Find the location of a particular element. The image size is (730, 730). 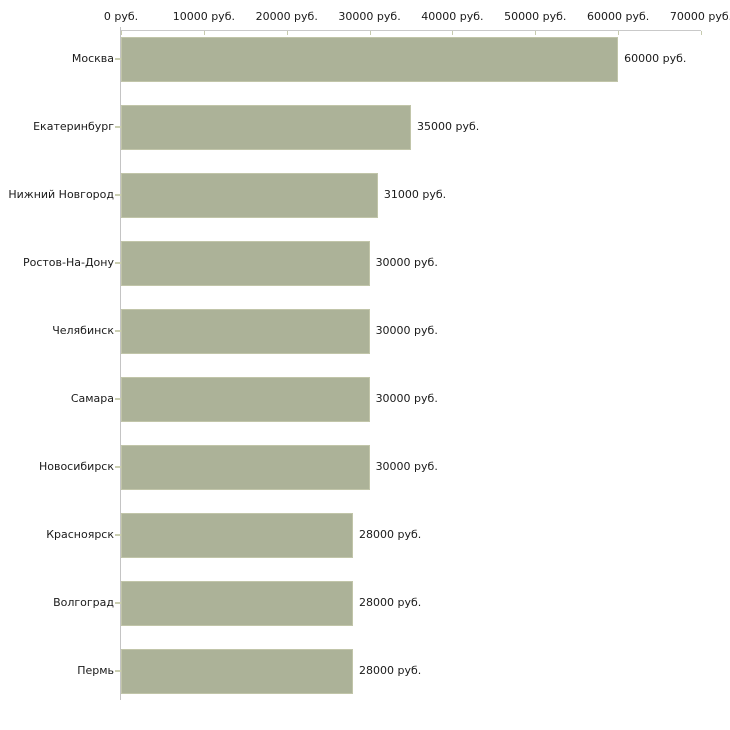

category-label: Волгоград is located at coordinates (83, 602).